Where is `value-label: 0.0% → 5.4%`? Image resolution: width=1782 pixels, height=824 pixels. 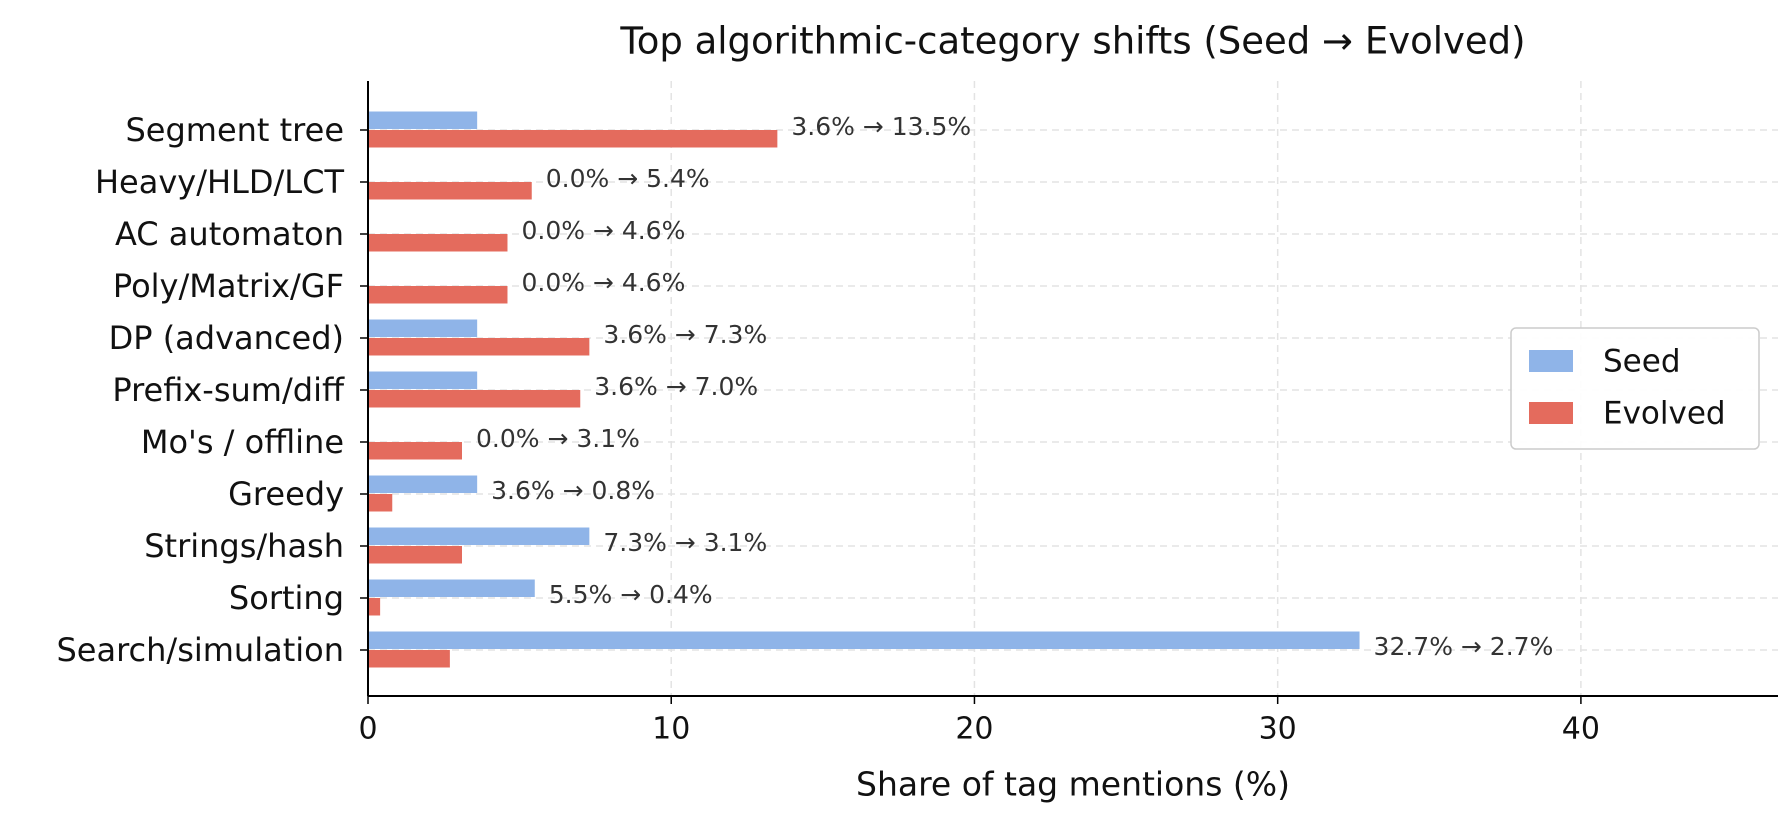
value-label: 0.0% → 5.4% is located at coordinates (628, 178).